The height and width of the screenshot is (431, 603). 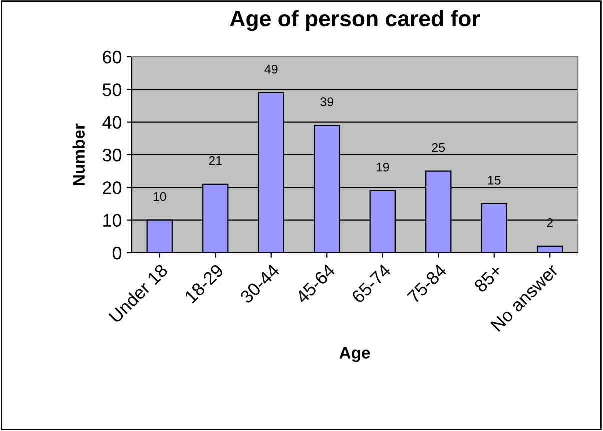 I want to click on data-label: 15, so click(x=494, y=180).